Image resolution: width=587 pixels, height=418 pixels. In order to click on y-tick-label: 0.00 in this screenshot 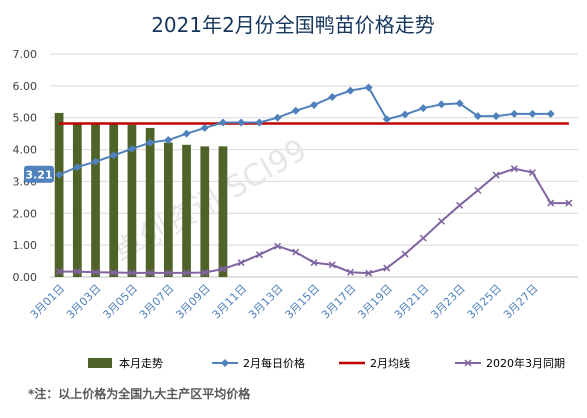, I will do `click(25, 277)`.